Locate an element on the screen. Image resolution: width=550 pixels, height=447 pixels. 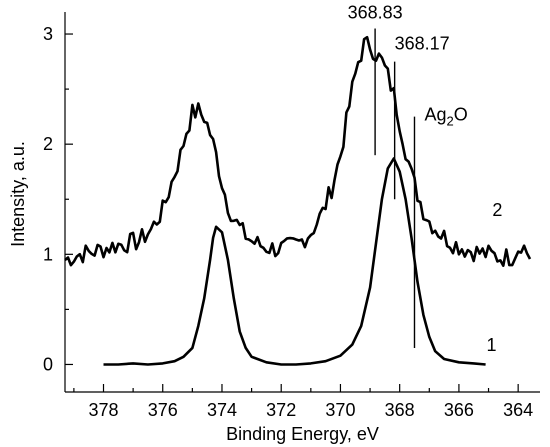
x-tick-label: 368 is located at coordinates (400, 410).